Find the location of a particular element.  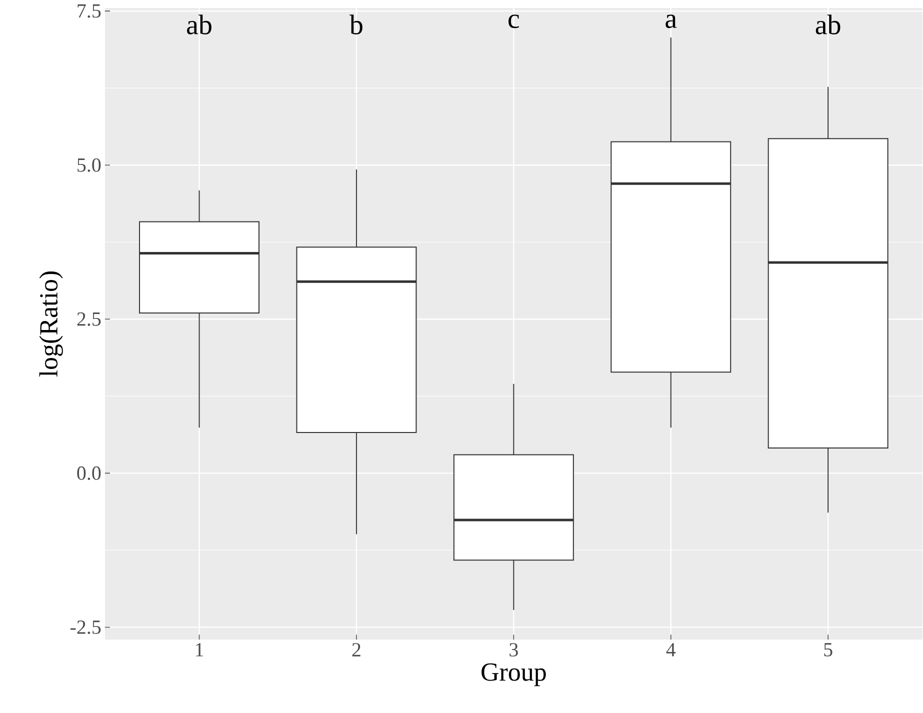

y-tick-label: 5.0 is located at coordinates (89, 165).